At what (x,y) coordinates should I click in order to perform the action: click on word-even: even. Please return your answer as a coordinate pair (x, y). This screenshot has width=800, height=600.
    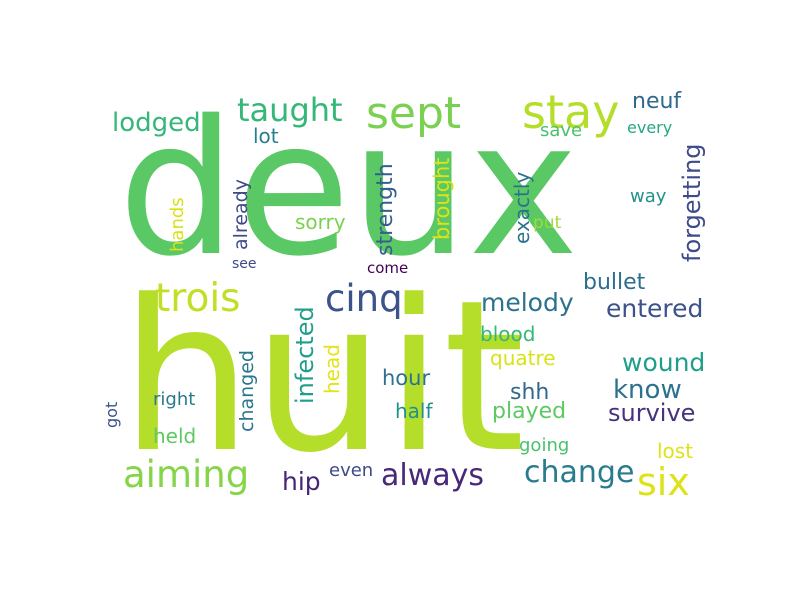
    Looking at the image, I should click on (351, 470).